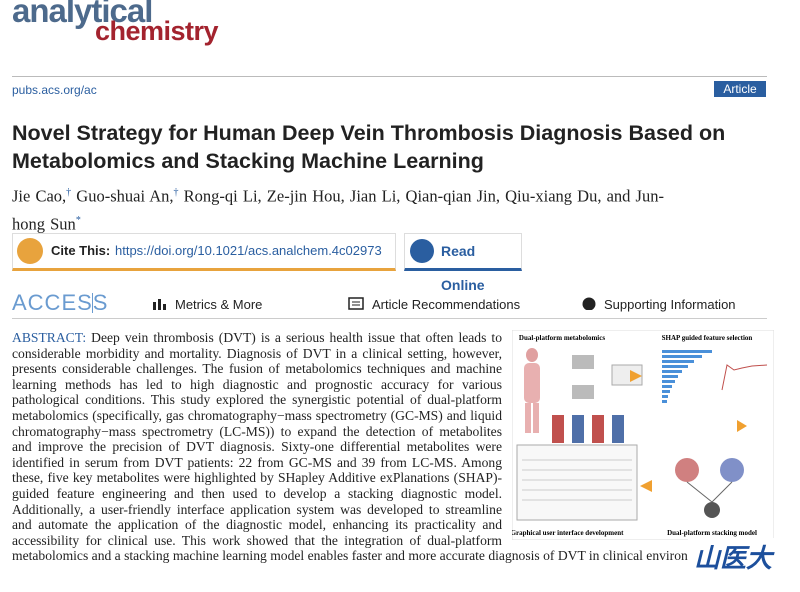 Image resolution: width=800 pixels, height=592 pixels. I want to click on author: Qian-qian Jin,, so click(453, 196).